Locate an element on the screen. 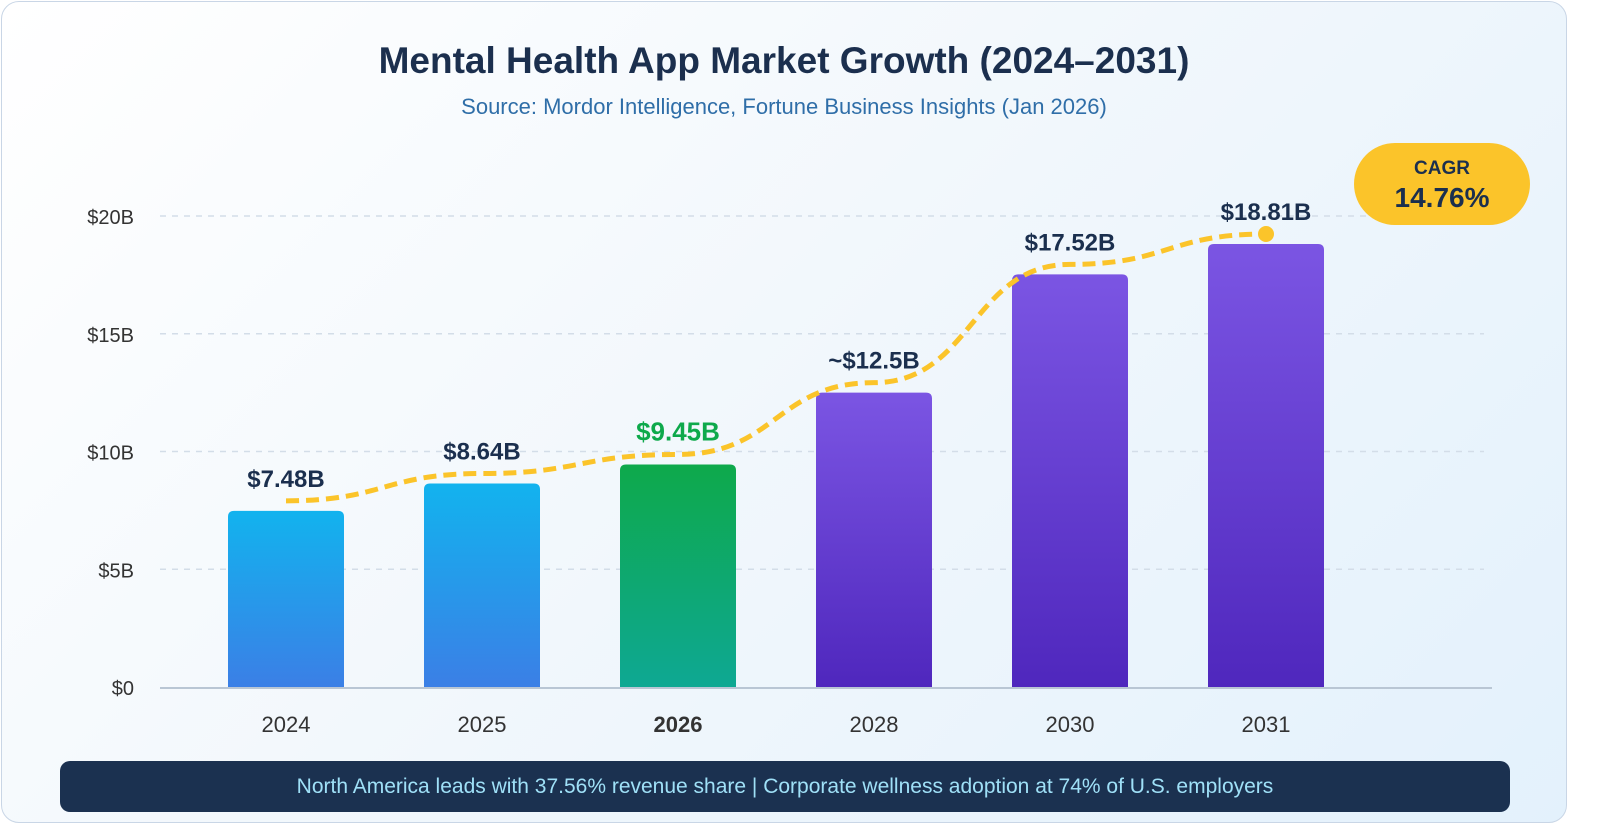 The width and height of the screenshot is (1600, 840). cagr-badge: CAGR 14.76% is located at coordinates (1442, 184).